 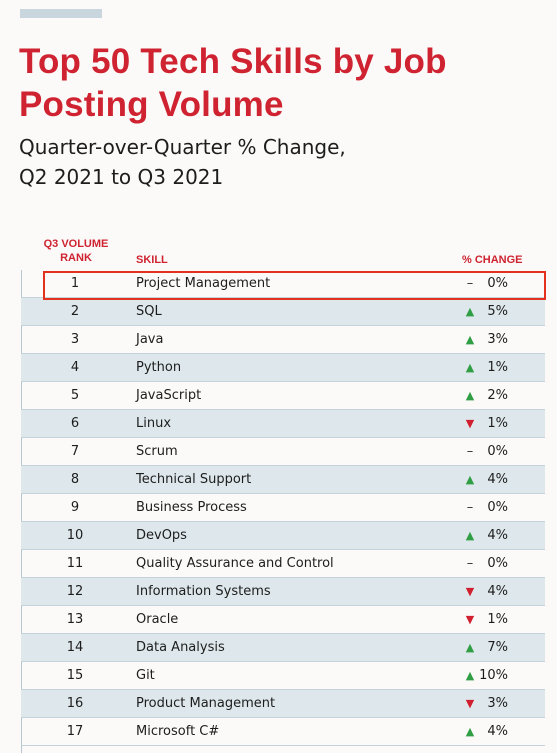 What do you see at coordinates (75, 367) in the screenshot?
I see `rank-cell: 4` at bounding box center [75, 367].